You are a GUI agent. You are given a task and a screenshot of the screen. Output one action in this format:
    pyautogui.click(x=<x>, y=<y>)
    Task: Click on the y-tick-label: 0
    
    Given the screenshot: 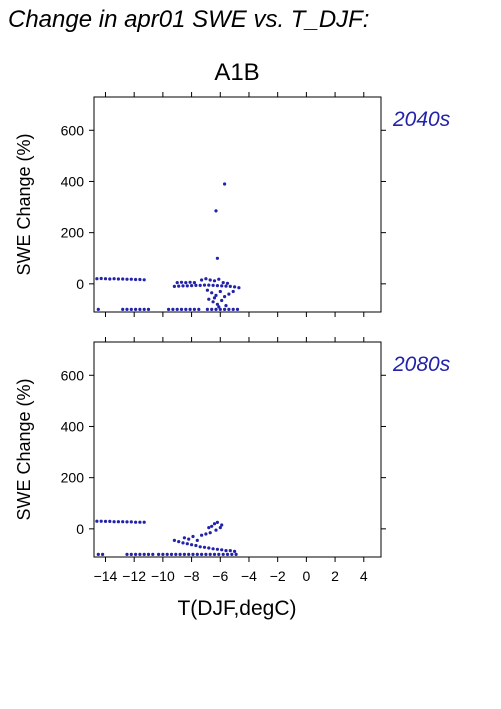 What is the action you would take?
    pyautogui.click(x=80, y=529)
    